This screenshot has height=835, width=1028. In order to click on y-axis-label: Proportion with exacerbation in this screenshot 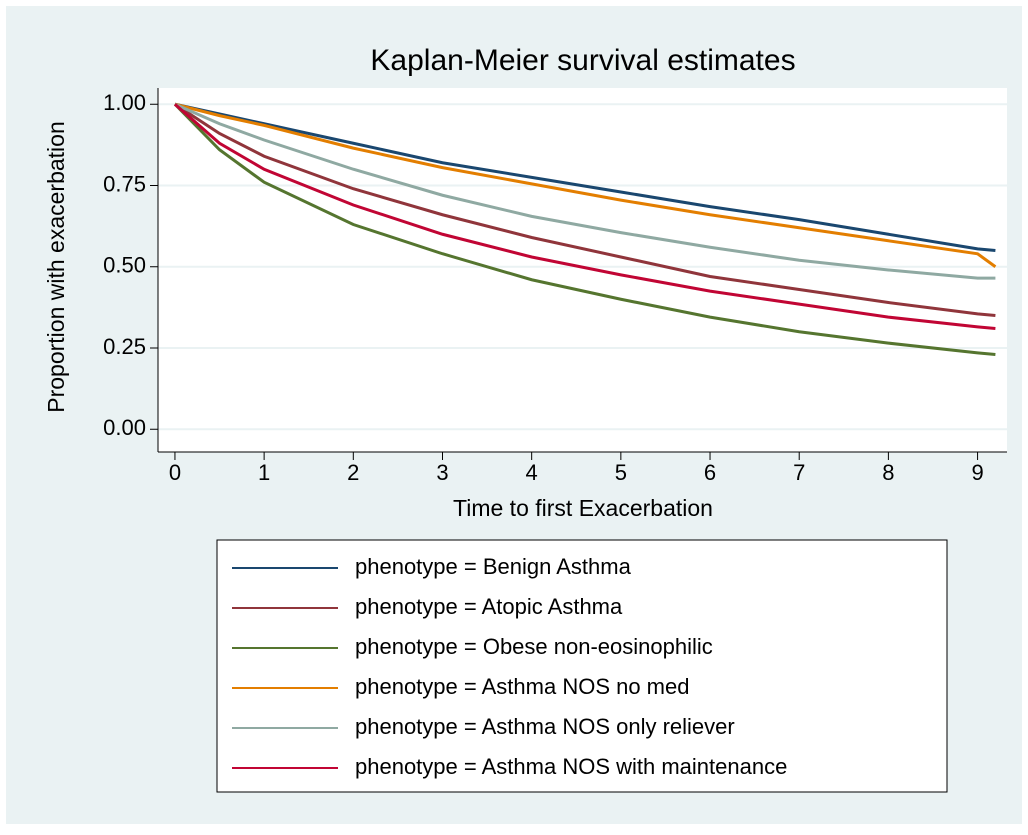, I will do `click(56, 267)`.